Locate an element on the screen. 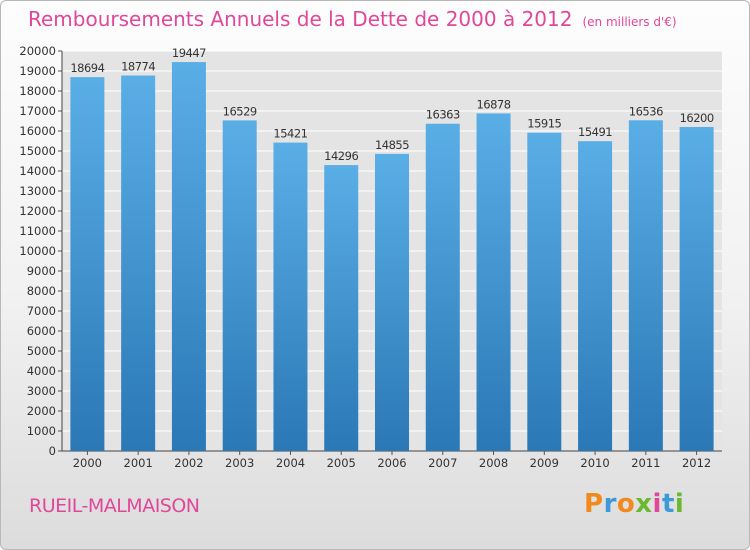 The width and height of the screenshot is (750, 550). y-tick-label: 0 is located at coordinates (52, 451).